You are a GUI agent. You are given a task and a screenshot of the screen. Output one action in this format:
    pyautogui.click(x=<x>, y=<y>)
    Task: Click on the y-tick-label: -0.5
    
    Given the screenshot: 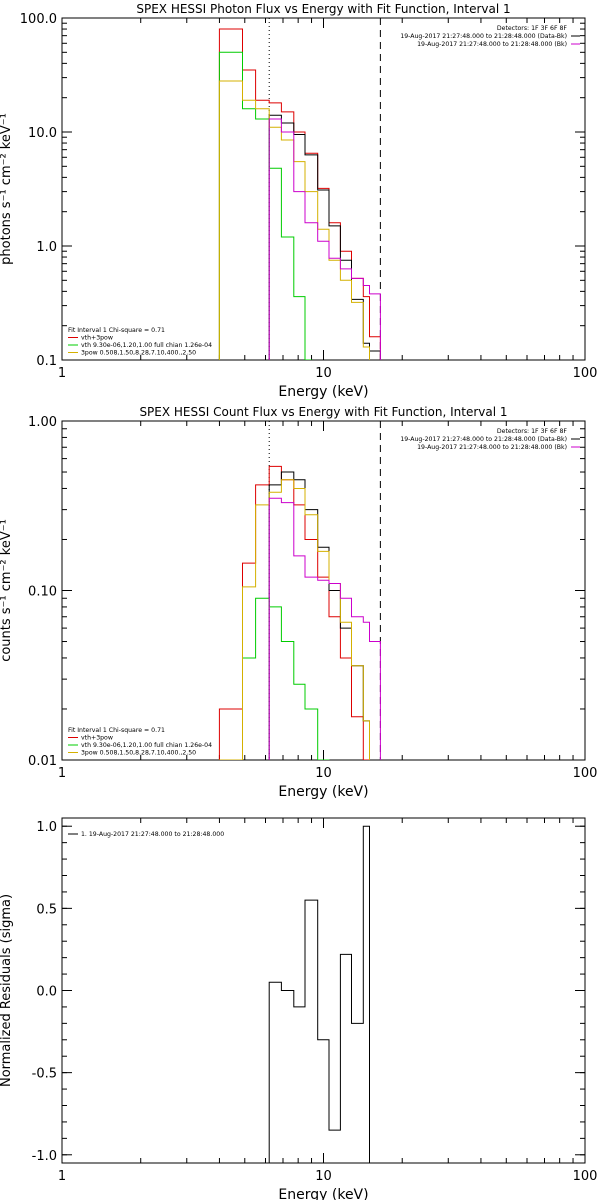 What is the action you would take?
    pyautogui.click(x=44, y=1074)
    